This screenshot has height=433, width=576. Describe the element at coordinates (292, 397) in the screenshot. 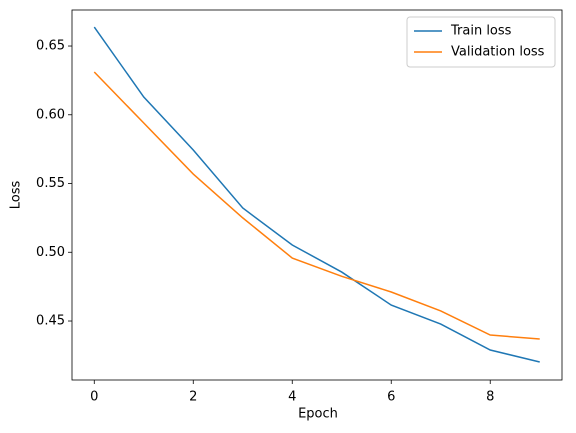

I see `x-tick-label: 4` at that location.